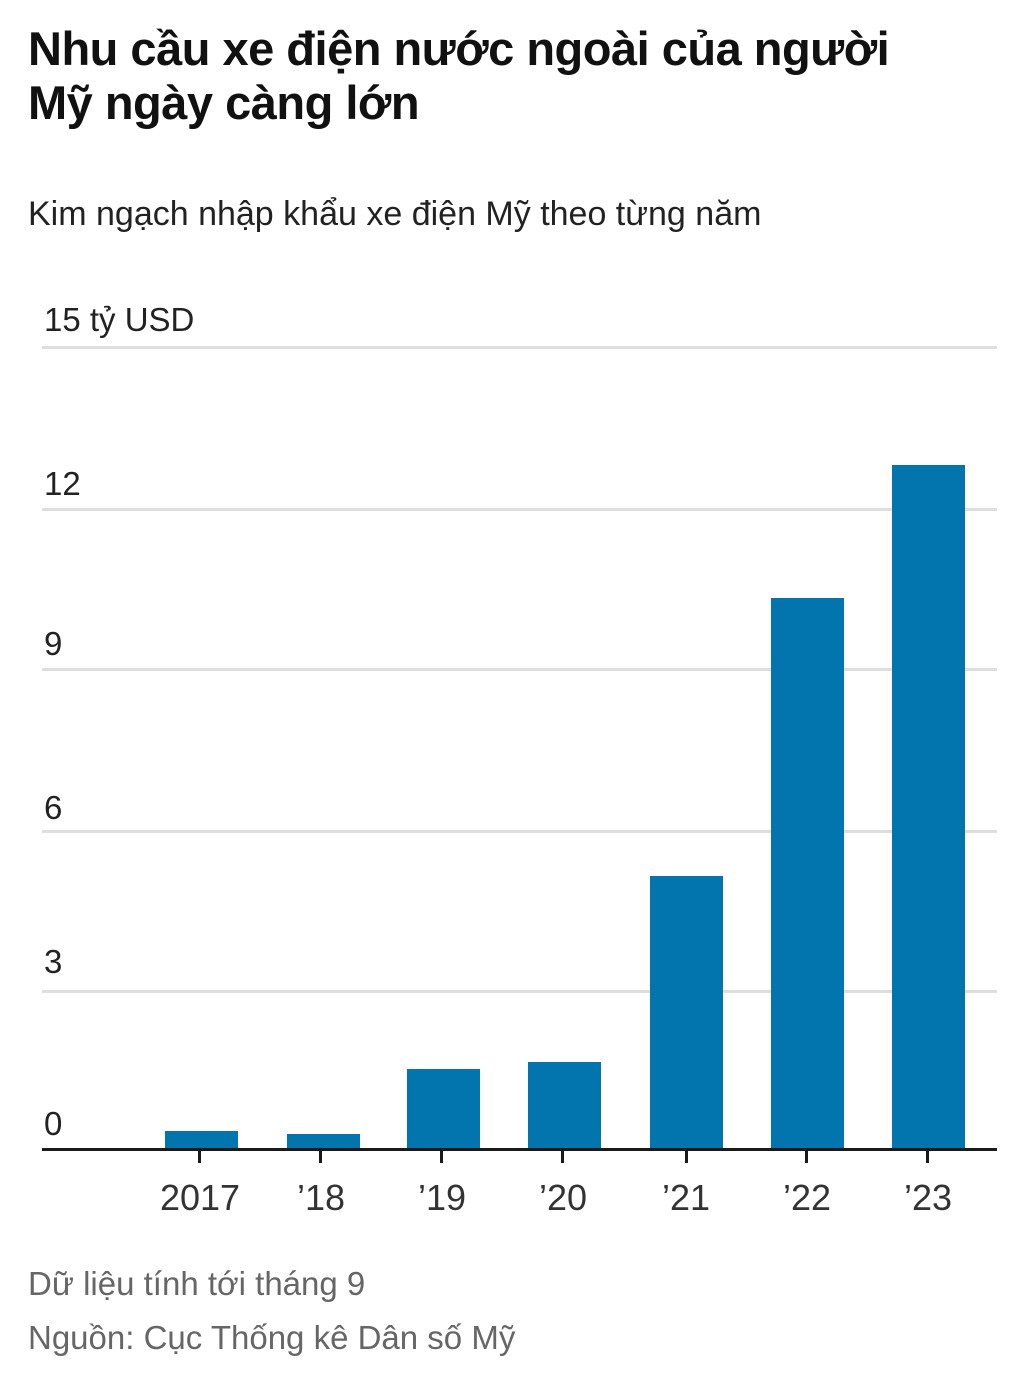  What do you see at coordinates (807, 873) in the screenshot?
I see `bar-2022` at bounding box center [807, 873].